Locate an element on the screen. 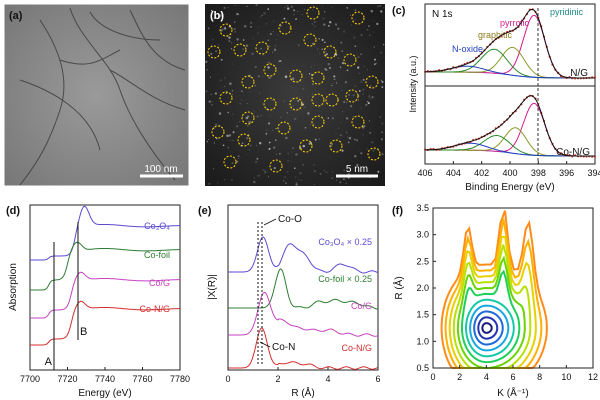 This screenshot has width=600, height=400. xanes-curves is located at coordinates (105, 275).